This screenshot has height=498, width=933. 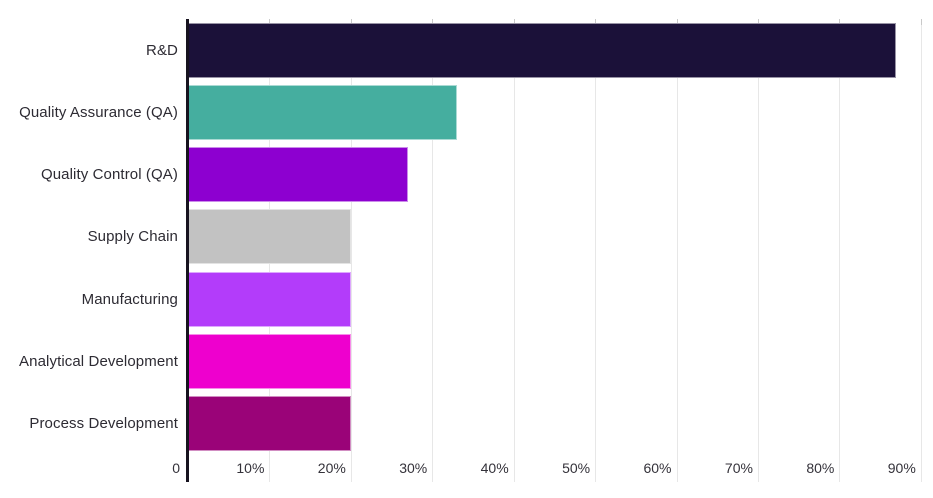 What do you see at coordinates (269, 362) in the screenshot?
I see `bar-analytical-development` at bounding box center [269, 362].